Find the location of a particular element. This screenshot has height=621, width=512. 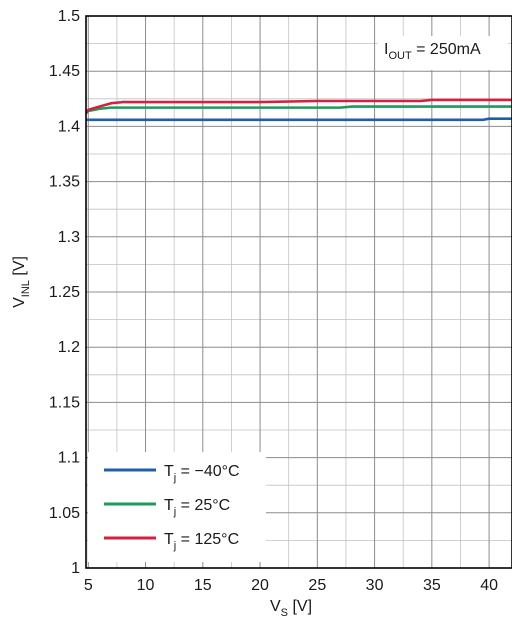

y-tick-label: 1.05 is located at coordinates (64, 513).